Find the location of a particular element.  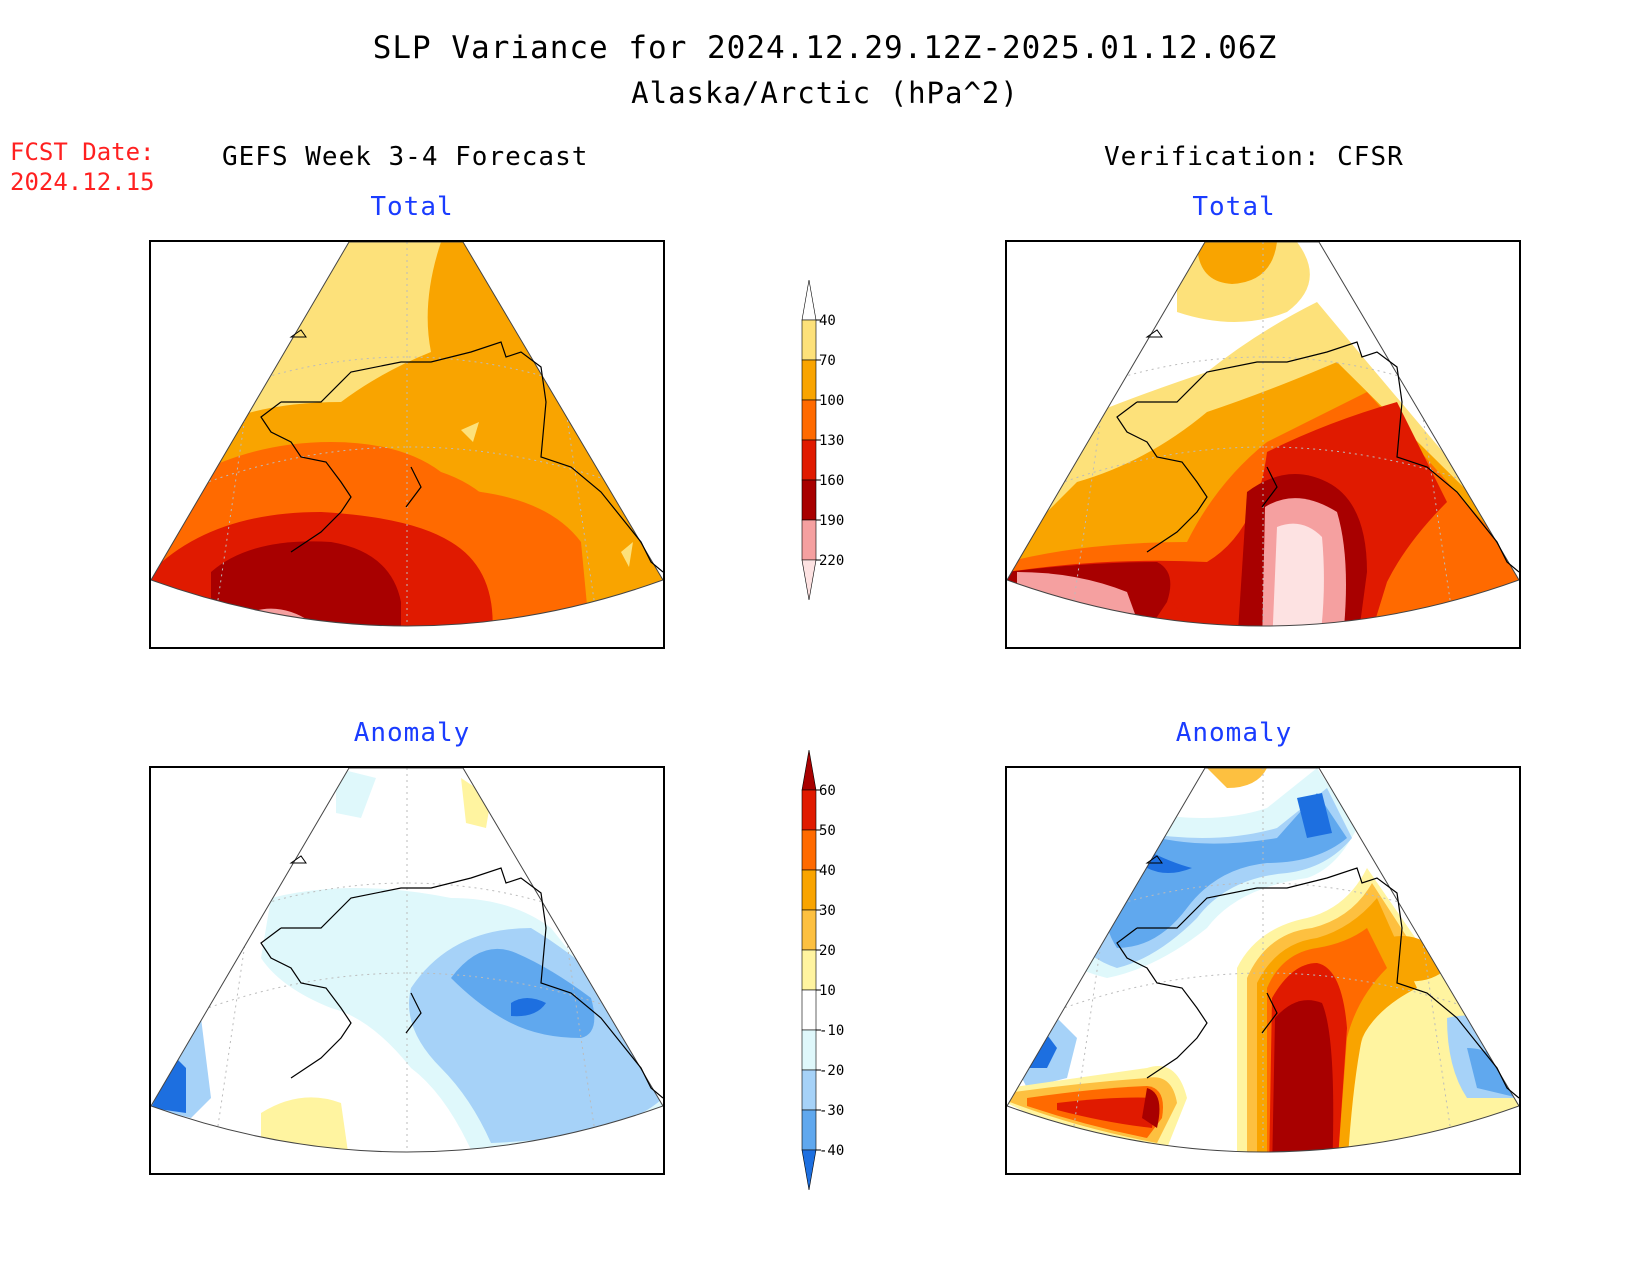

verification-anomaly-map is located at coordinates (1263, 970).